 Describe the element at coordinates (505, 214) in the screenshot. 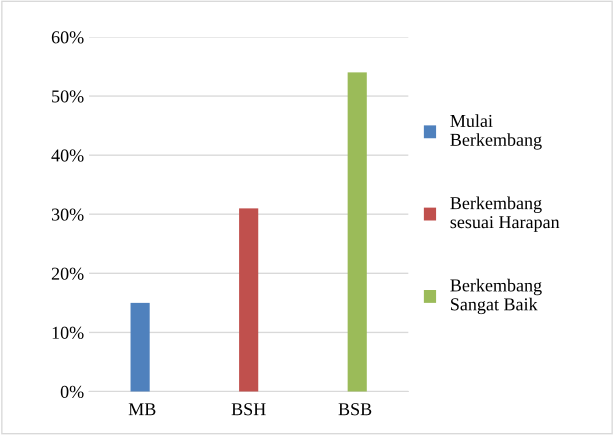

I see `legend-label: Berkembang sesuai Harapan` at that location.